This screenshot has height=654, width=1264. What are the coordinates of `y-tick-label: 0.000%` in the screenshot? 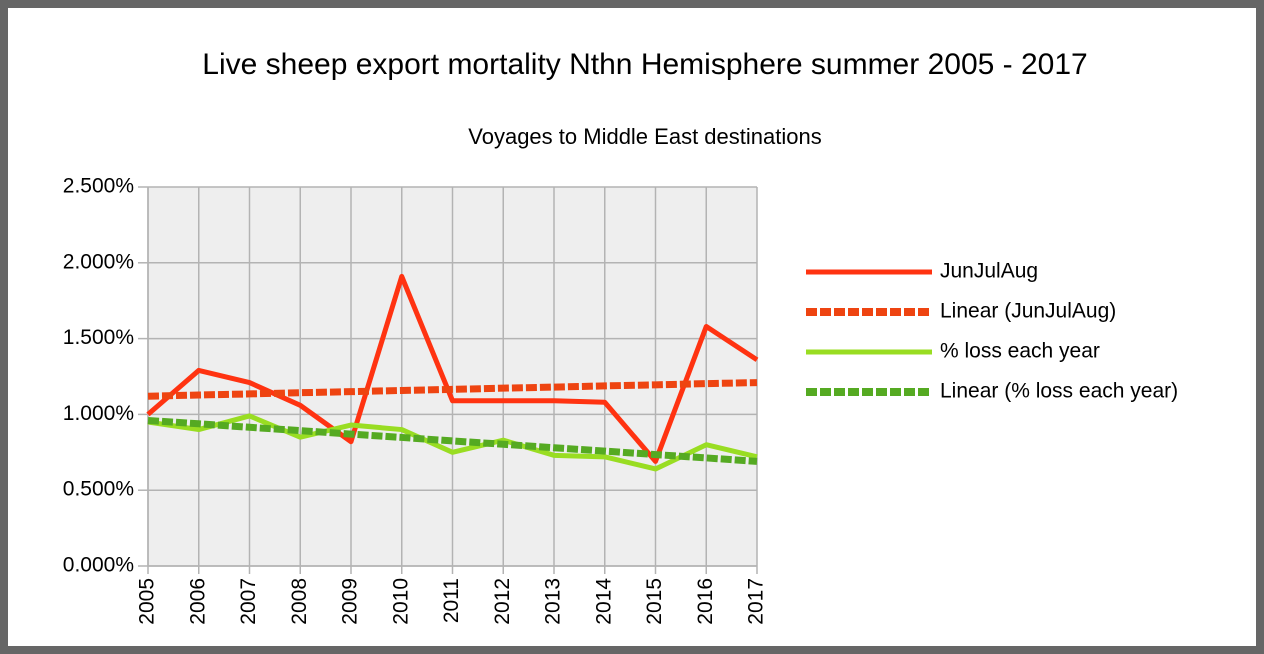 It's located at (98, 565).